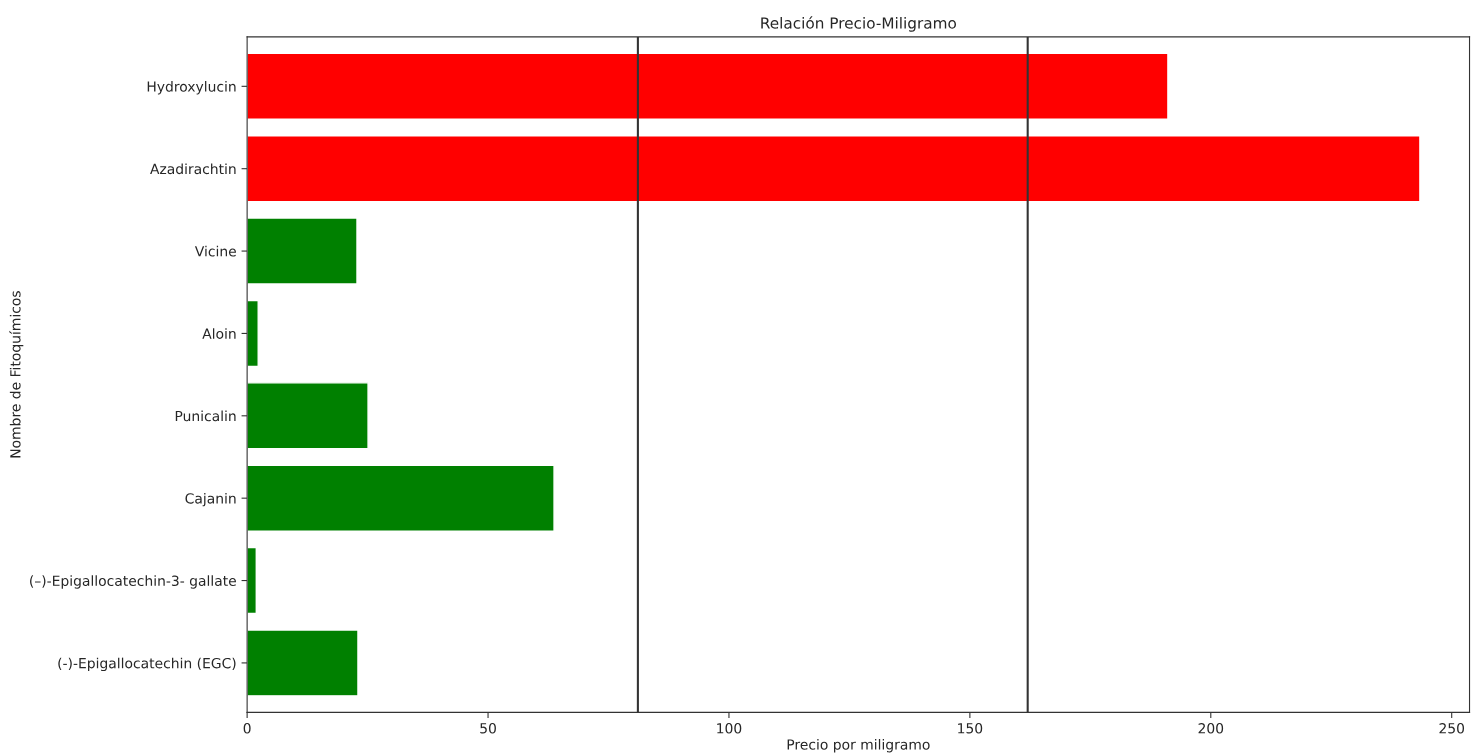 This screenshot has height=753, width=1471. Describe the element at coordinates (215, 251) in the screenshot. I see `y-tick-label: Vicine` at that location.